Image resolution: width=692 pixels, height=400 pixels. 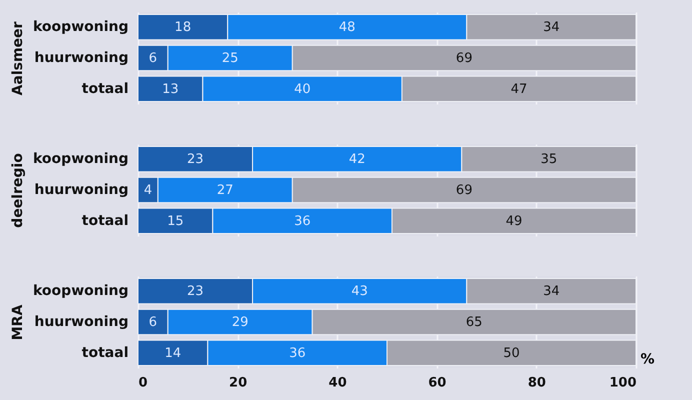 What do you see at coordinates (437, 383) in the screenshot?
I see `x-tick-label: 60` at bounding box center [437, 383].